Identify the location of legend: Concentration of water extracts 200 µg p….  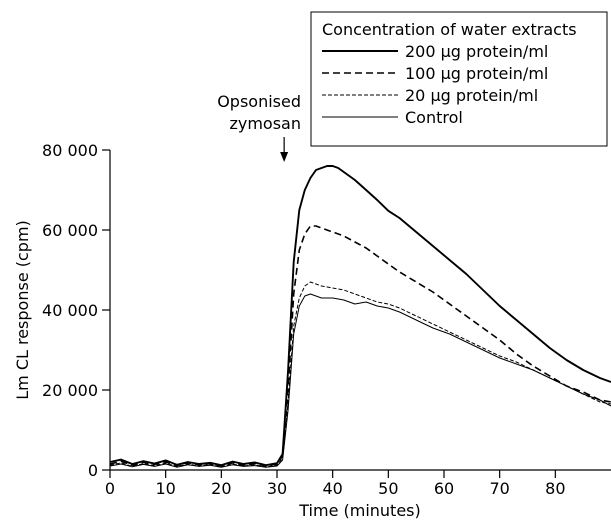
(459, 79).